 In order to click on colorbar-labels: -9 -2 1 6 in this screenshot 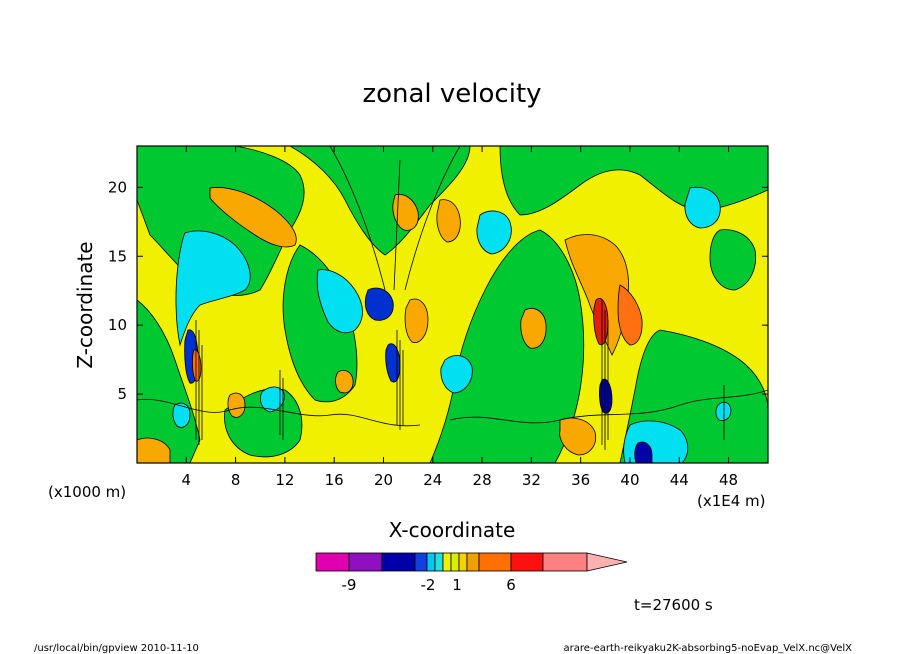, I will do `click(429, 585)`.